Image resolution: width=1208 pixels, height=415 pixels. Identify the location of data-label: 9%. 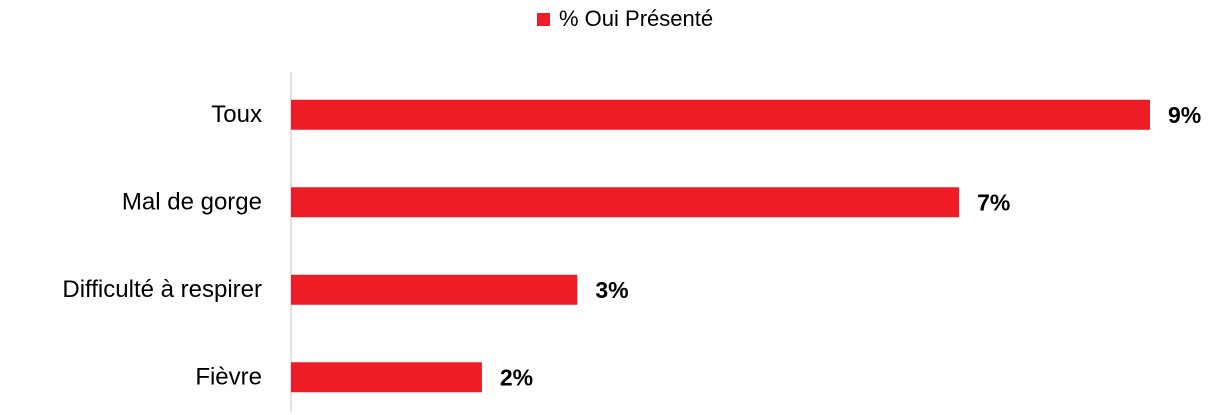
(1184, 115).